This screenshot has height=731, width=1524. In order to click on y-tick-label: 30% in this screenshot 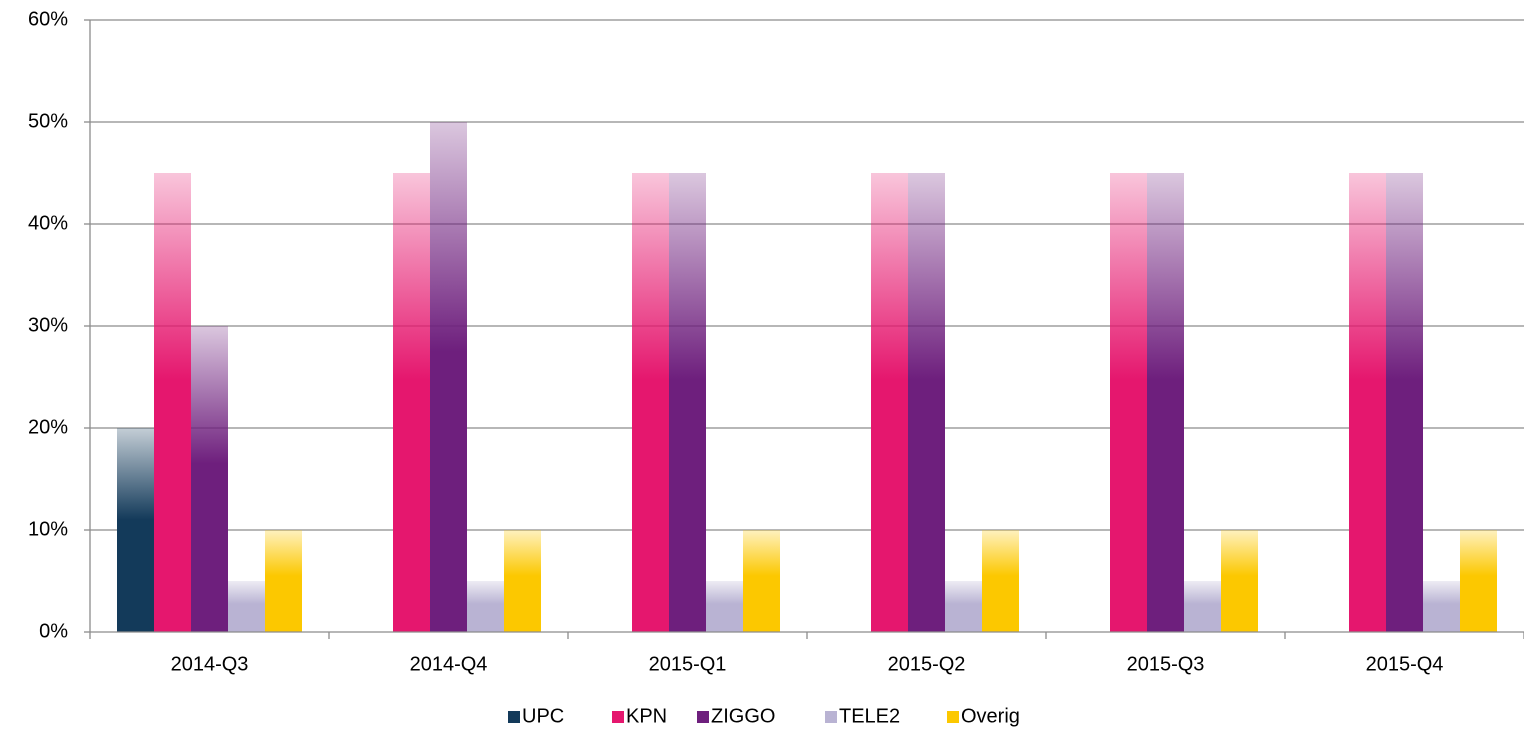, I will do `click(48, 325)`.